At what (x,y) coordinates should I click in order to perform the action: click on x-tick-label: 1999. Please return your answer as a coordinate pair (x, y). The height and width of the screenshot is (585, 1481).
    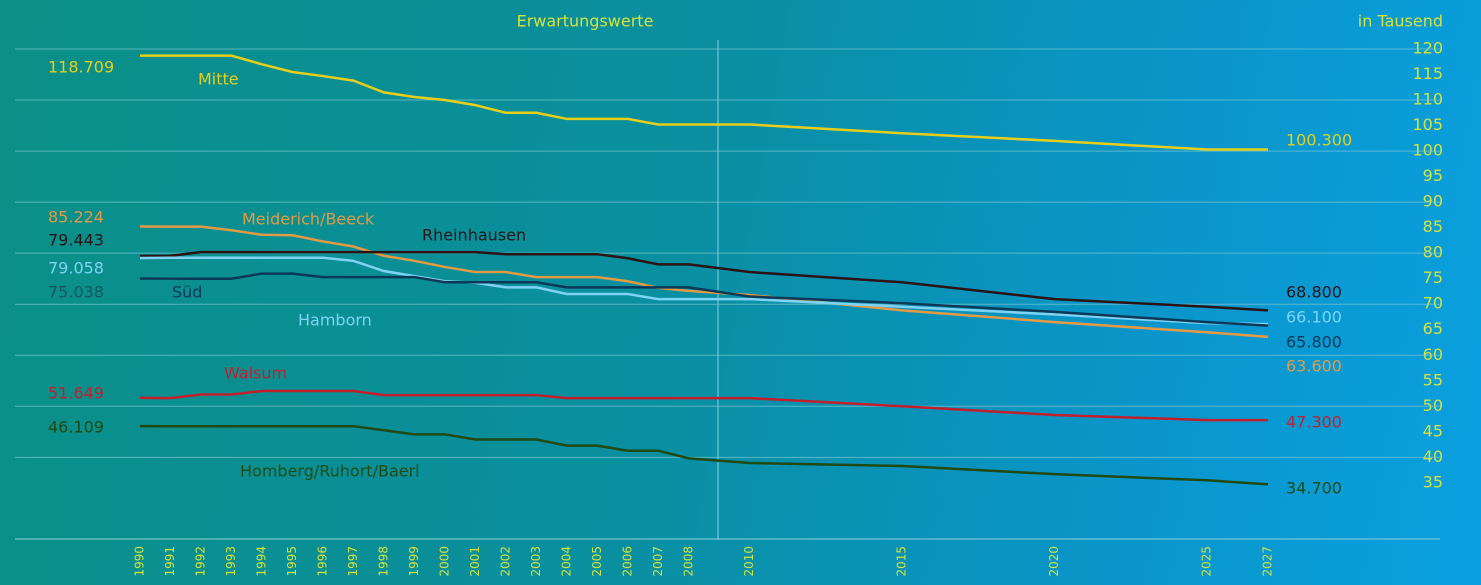
    Looking at the image, I should click on (414, 561).